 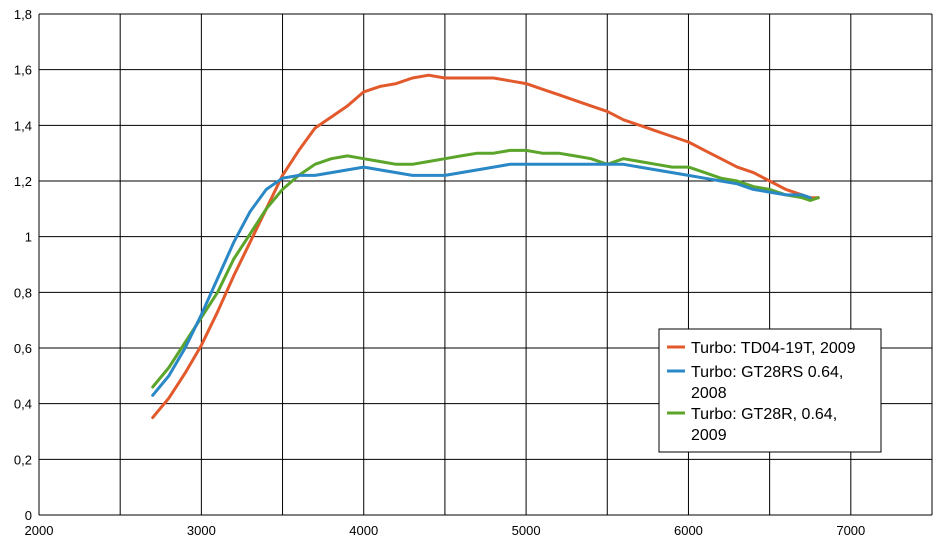 What do you see at coordinates (526, 530) in the screenshot?
I see `x-tick-label: 5000` at bounding box center [526, 530].